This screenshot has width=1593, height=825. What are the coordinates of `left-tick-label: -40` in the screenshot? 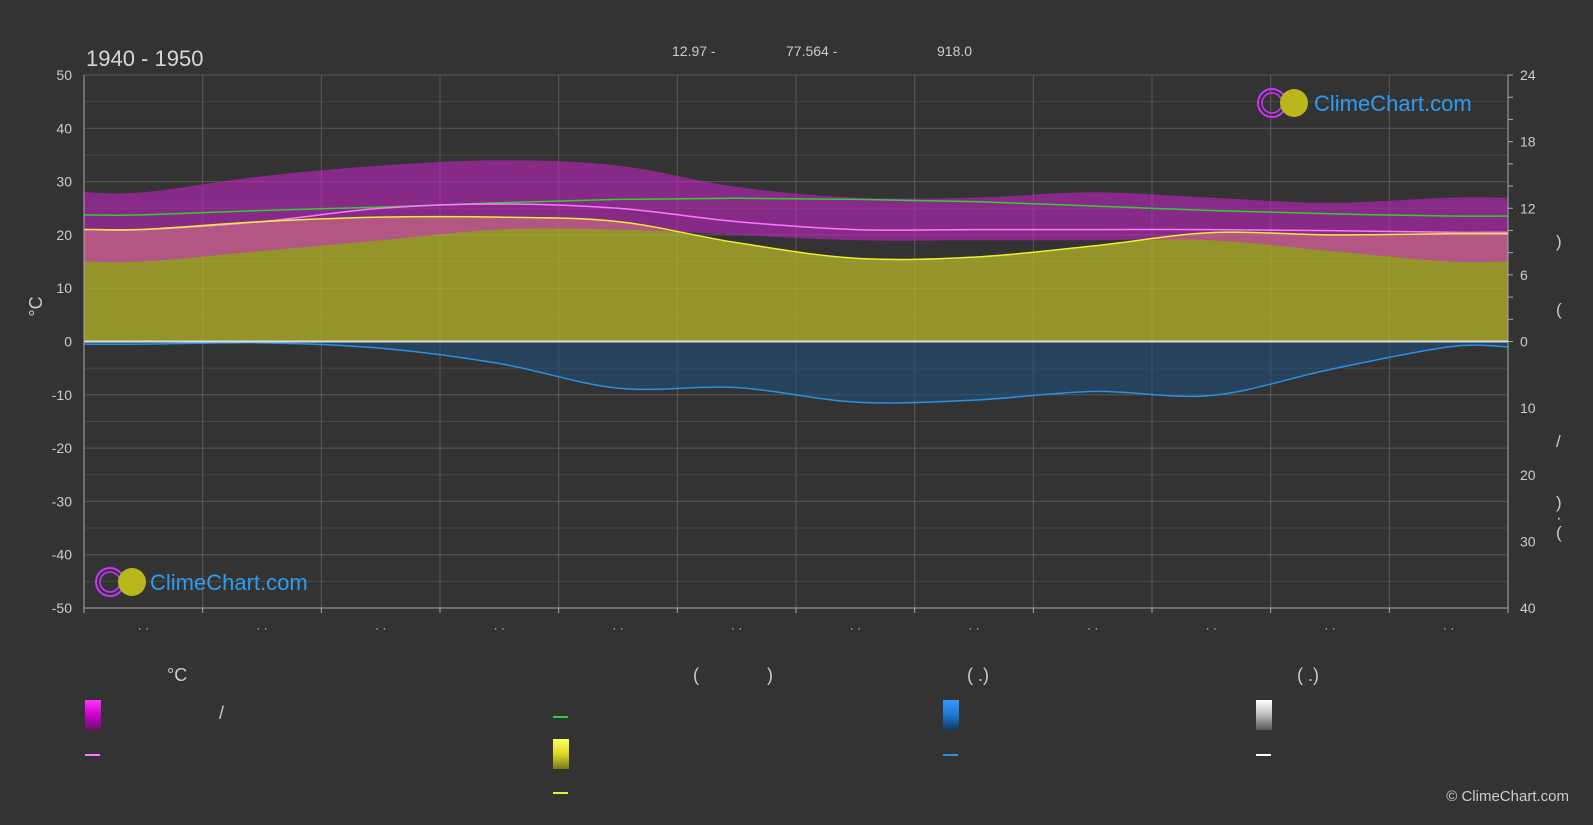 It's located at (62, 555).